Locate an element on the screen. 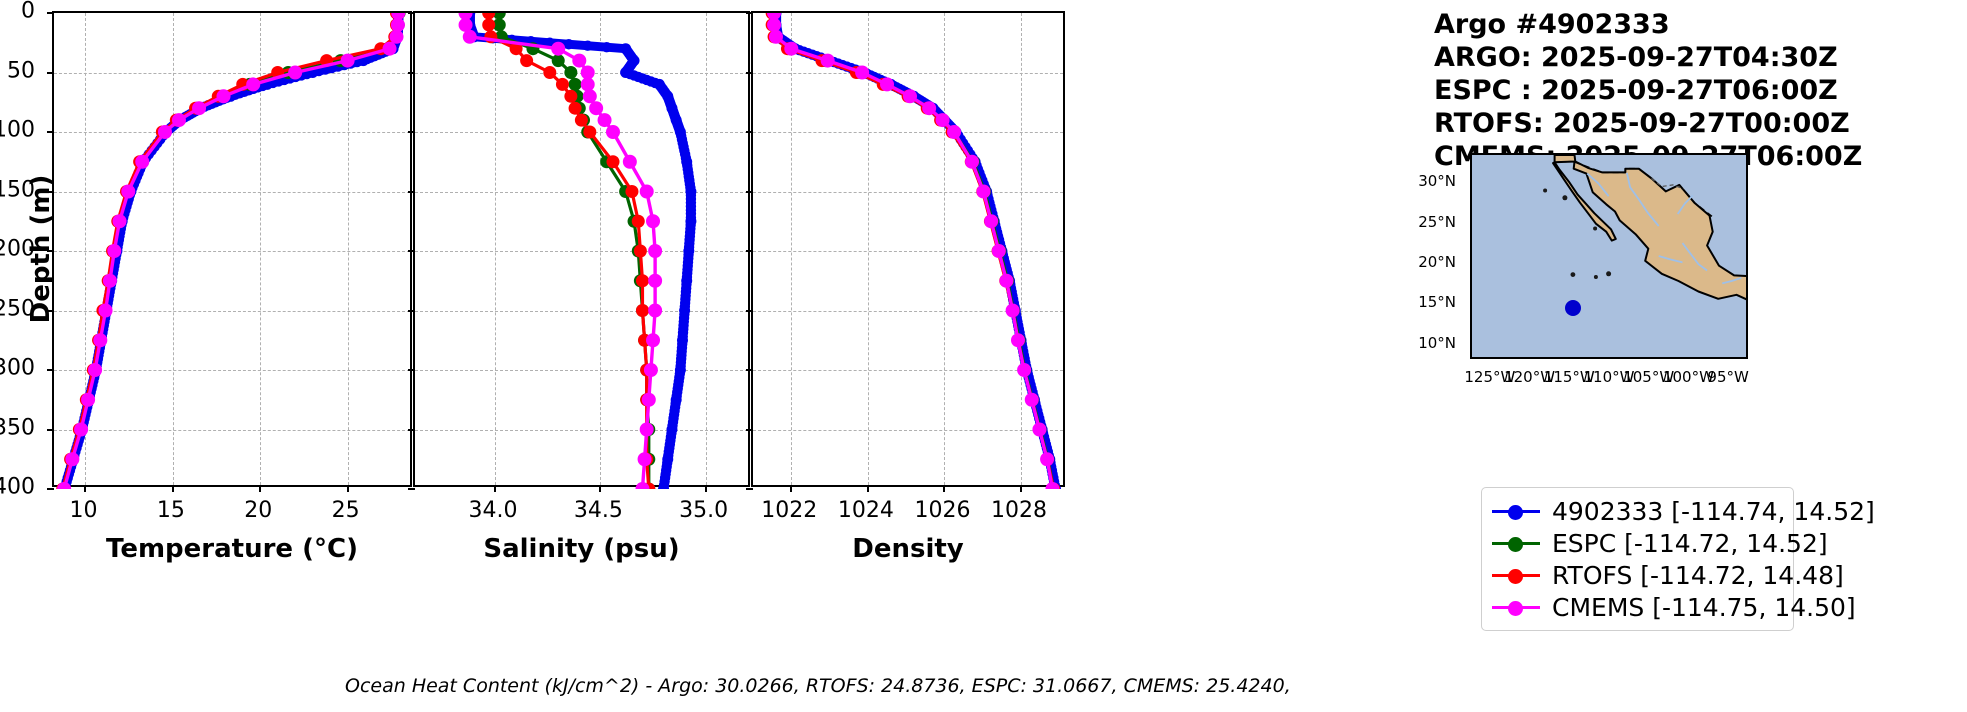 The image size is (1967, 712). legend-swatch-argo is located at coordinates (1516, 511).